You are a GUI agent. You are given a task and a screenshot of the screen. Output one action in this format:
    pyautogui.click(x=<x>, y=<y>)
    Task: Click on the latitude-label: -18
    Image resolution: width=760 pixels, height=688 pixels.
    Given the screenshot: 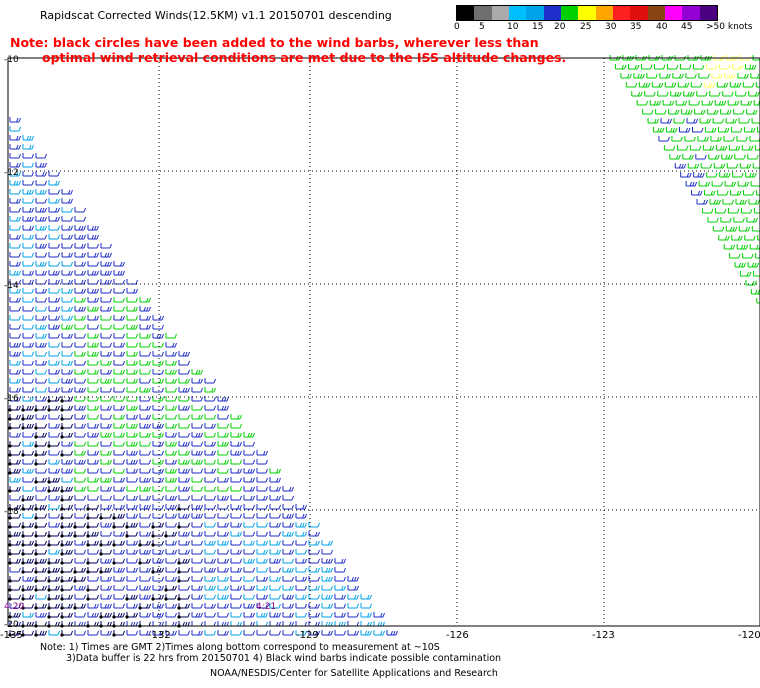 What is the action you would take?
    pyautogui.click(x=11, y=512)
    